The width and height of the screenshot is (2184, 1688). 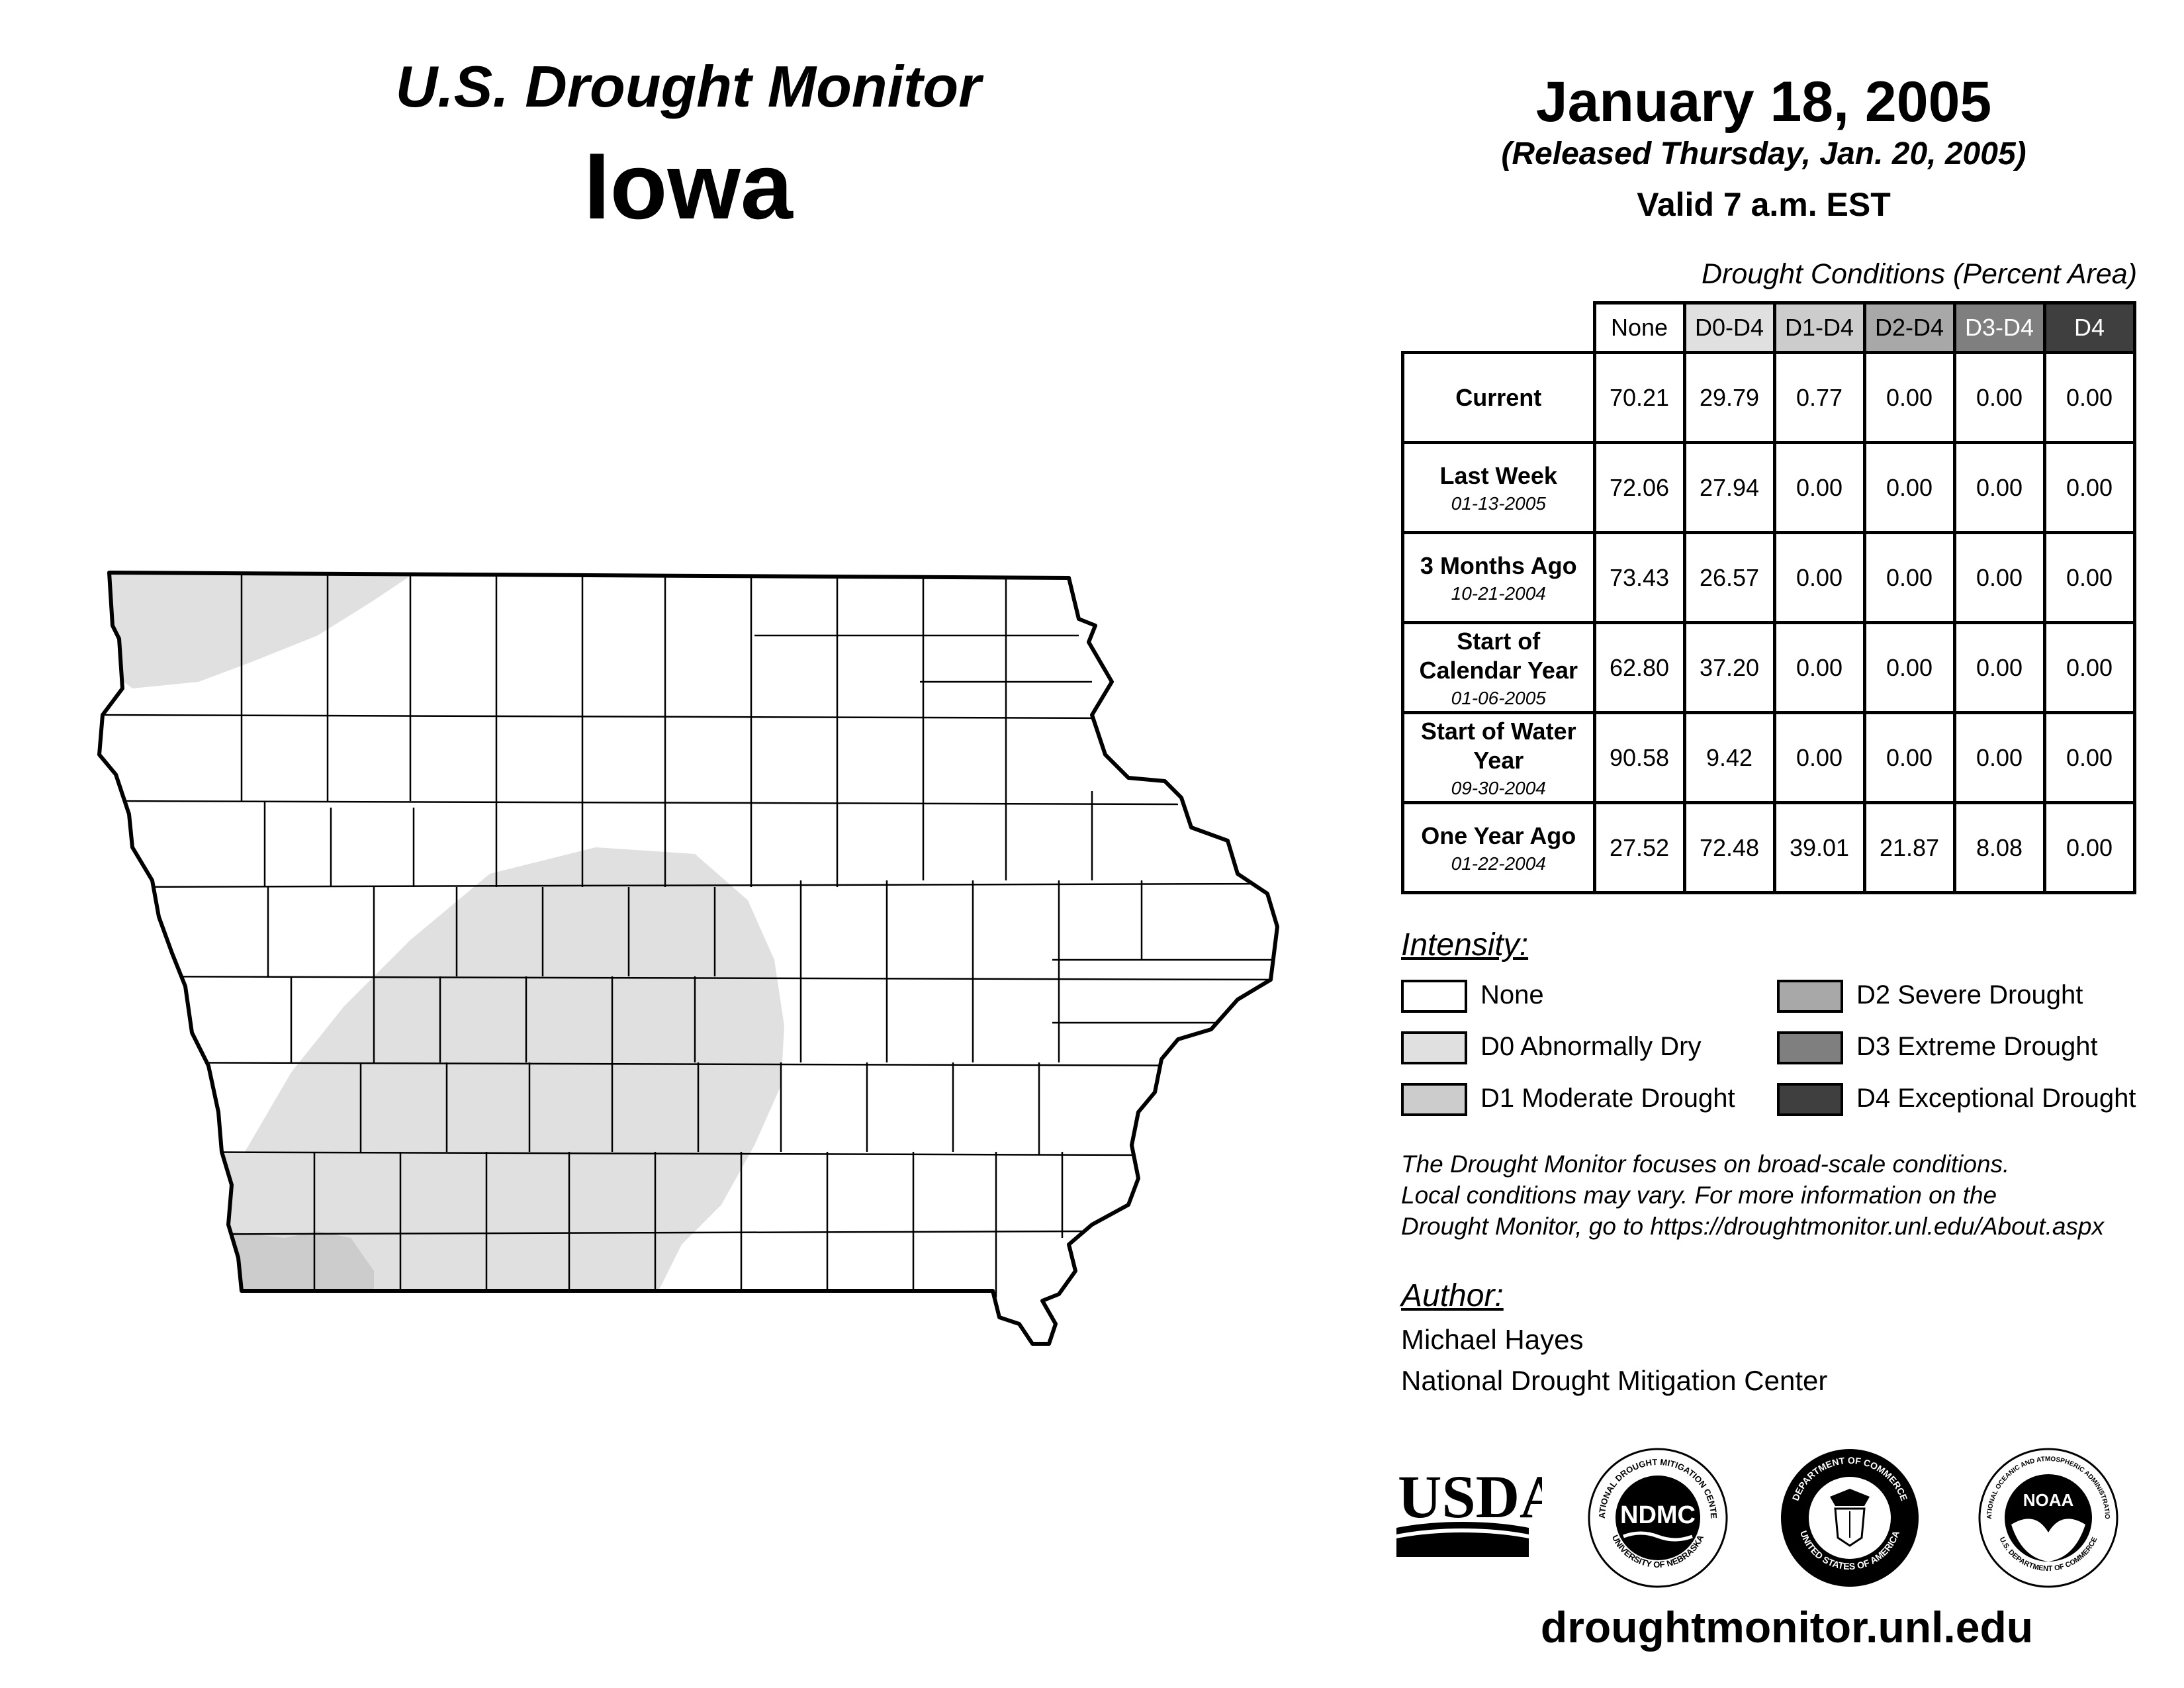 I want to click on legend-title: Intensity:, so click(x=1465, y=944).